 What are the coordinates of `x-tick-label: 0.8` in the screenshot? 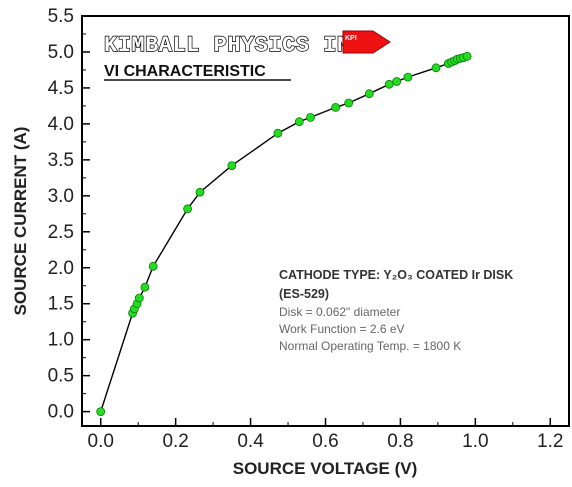 It's located at (400, 441).